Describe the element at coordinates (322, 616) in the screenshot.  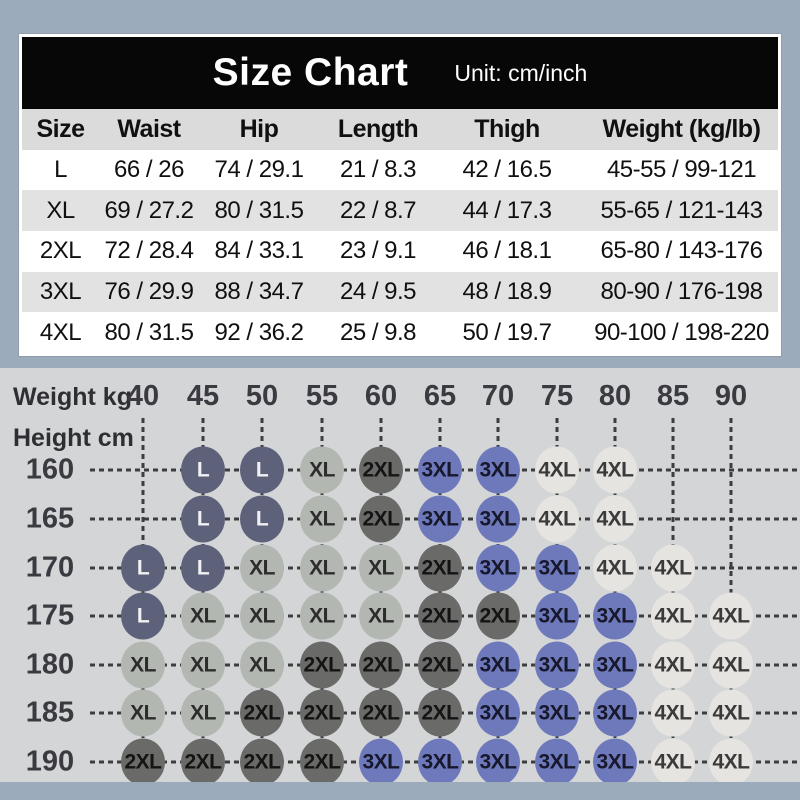
I see `size-cell-circle-175-55: XL` at that location.